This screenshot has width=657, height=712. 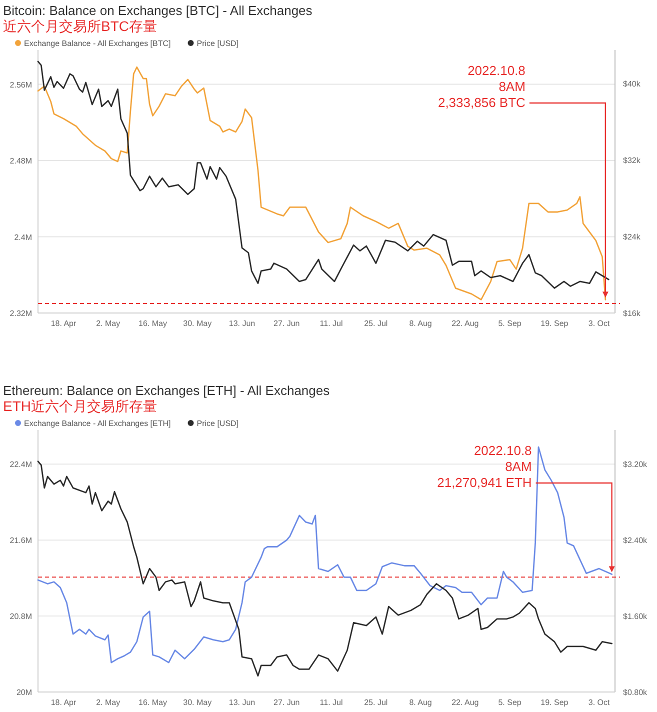 What do you see at coordinates (635, 617) in the screenshot?
I see `y2-tick-label: $1.60k` at bounding box center [635, 617].